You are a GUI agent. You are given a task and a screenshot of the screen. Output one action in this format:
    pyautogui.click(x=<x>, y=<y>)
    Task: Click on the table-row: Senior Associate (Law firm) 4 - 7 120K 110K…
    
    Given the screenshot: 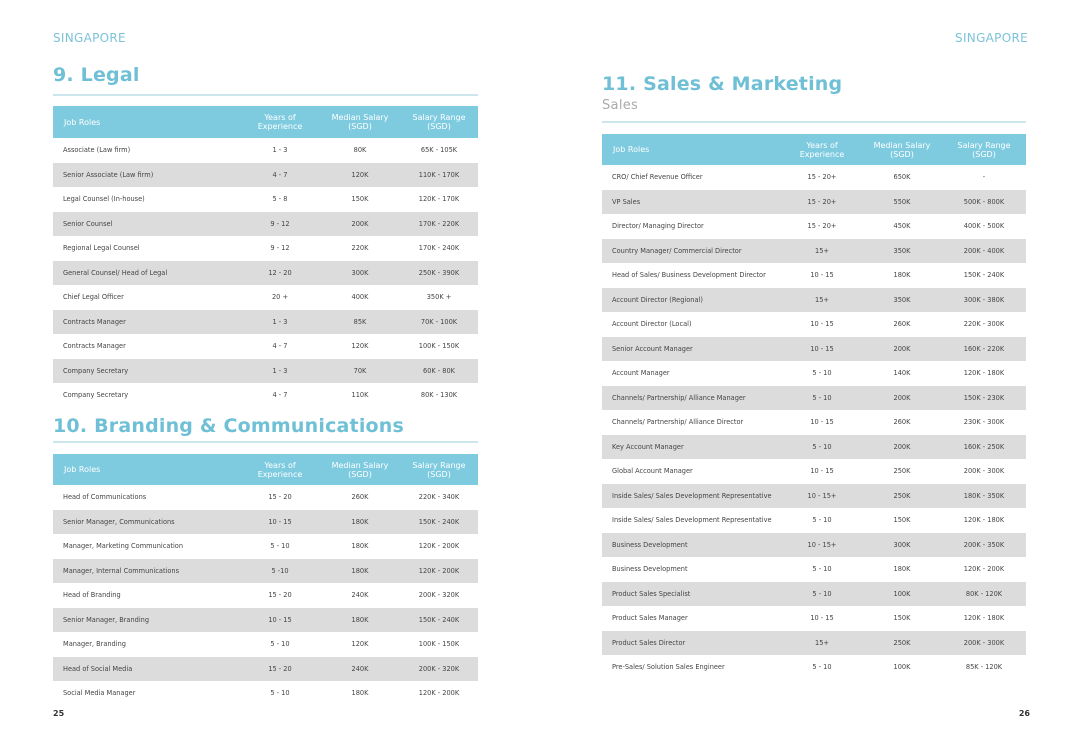 What is the action you would take?
    pyautogui.click(x=265, y=174)
    